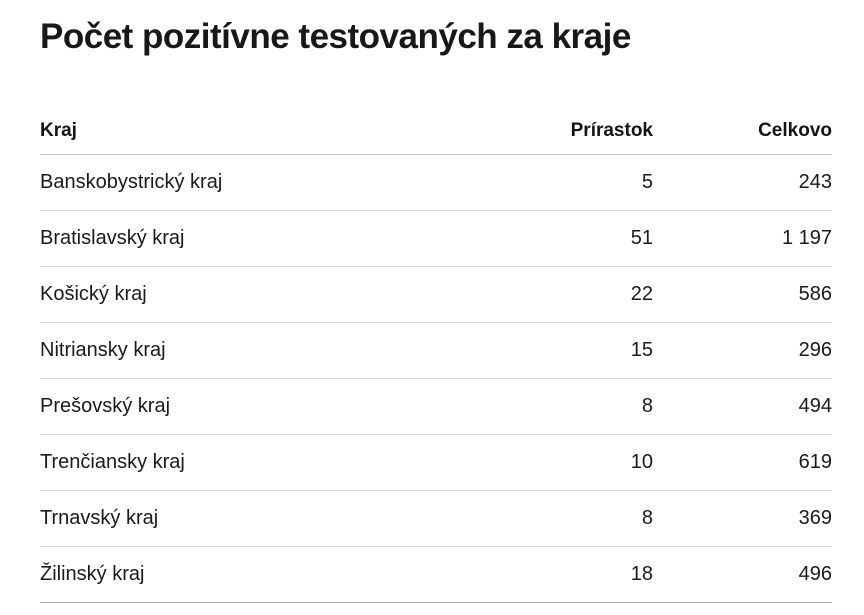 The image size is (864, 615). I want to click on increase-value-cell: 18, so click(569, 574).